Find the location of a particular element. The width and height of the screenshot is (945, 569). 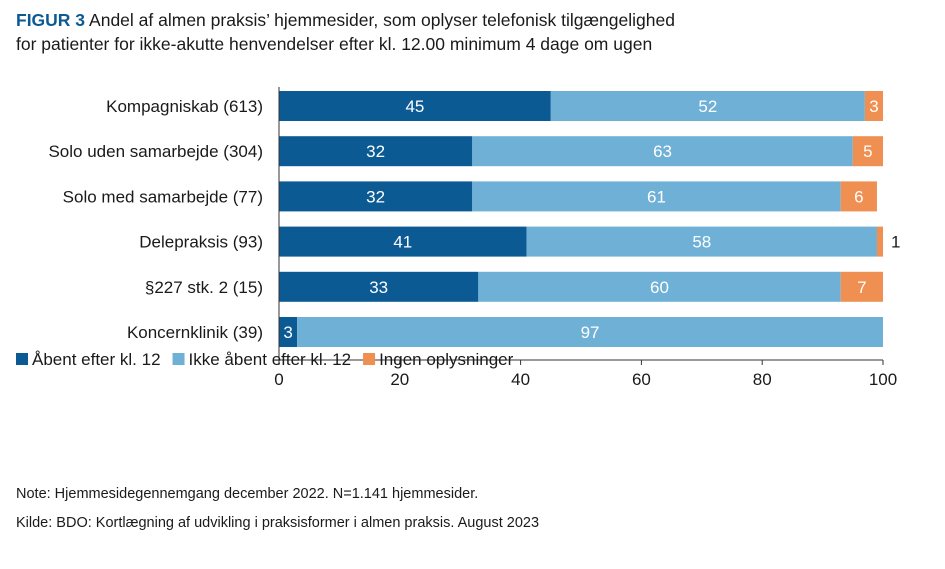

data-label: 5 is located at coordinates (867, 151).